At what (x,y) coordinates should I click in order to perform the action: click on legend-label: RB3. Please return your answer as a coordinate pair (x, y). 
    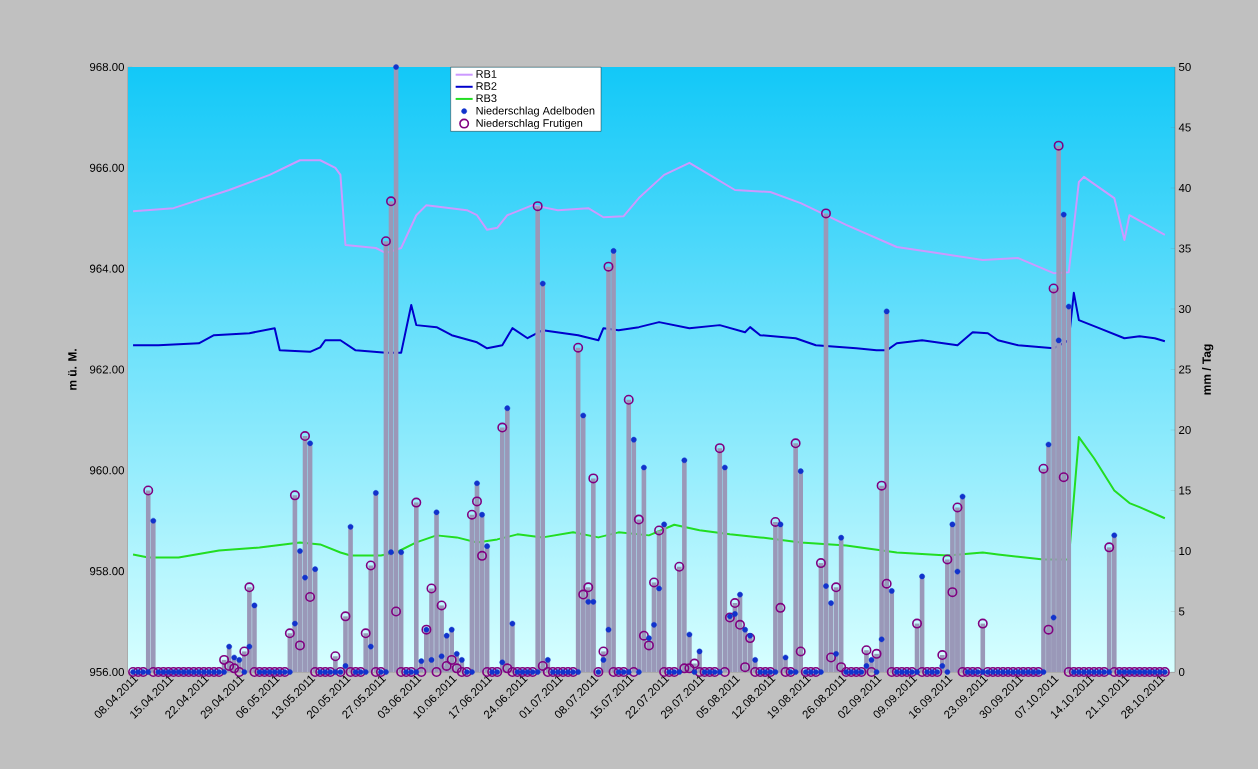
    Looking at the image, I should click on (486, 98).